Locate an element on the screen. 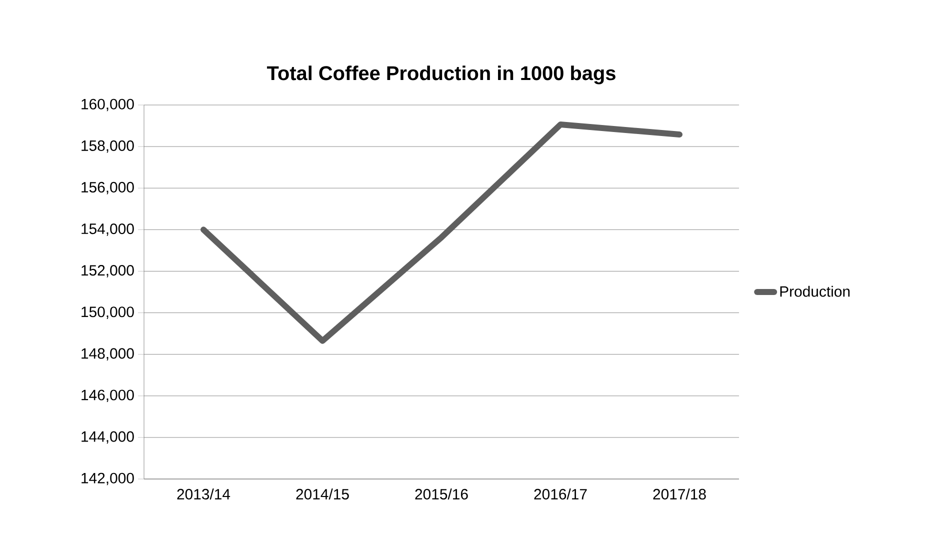  y-tick-label: 148,000 is located at coordinates (108, 354).